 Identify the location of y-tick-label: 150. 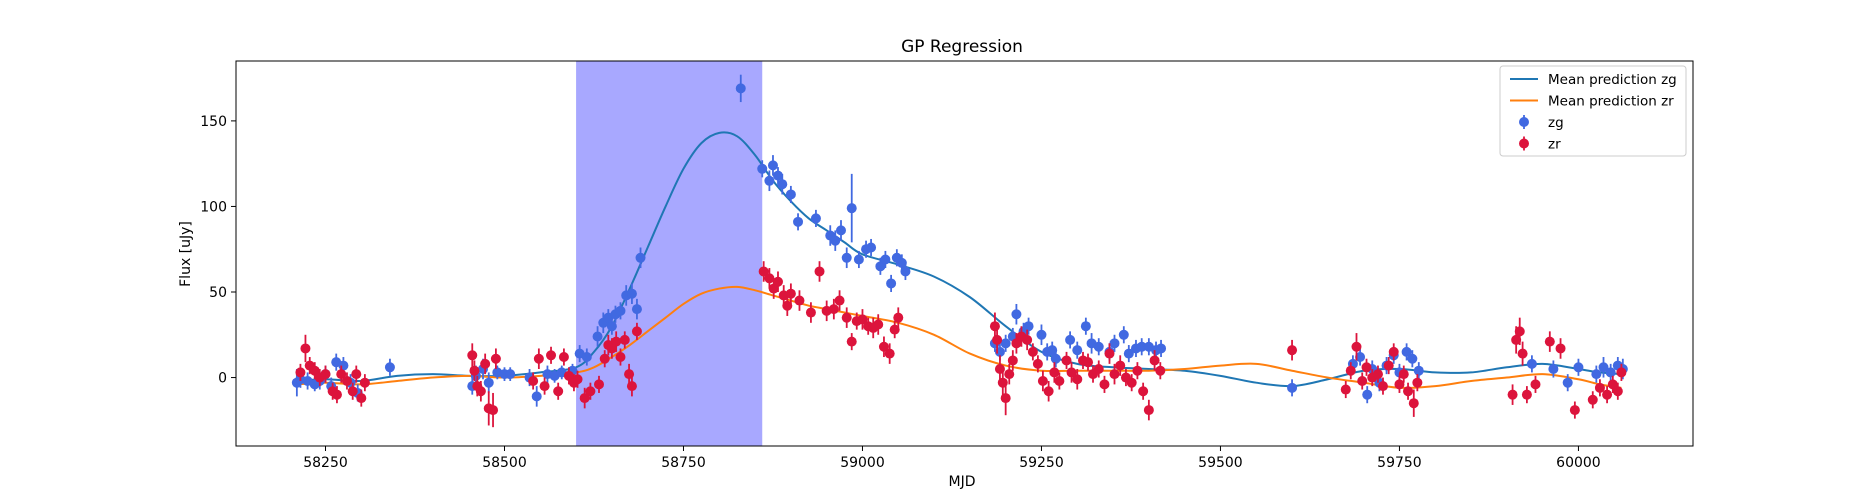
(213, 122).